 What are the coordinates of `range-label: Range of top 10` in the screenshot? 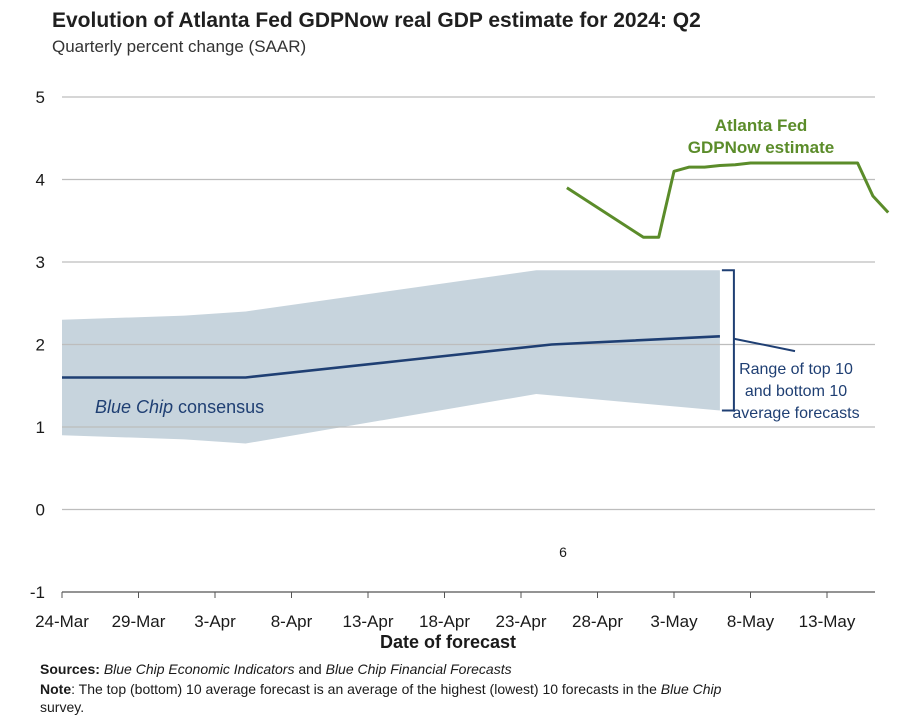 It's located at (796, 369).